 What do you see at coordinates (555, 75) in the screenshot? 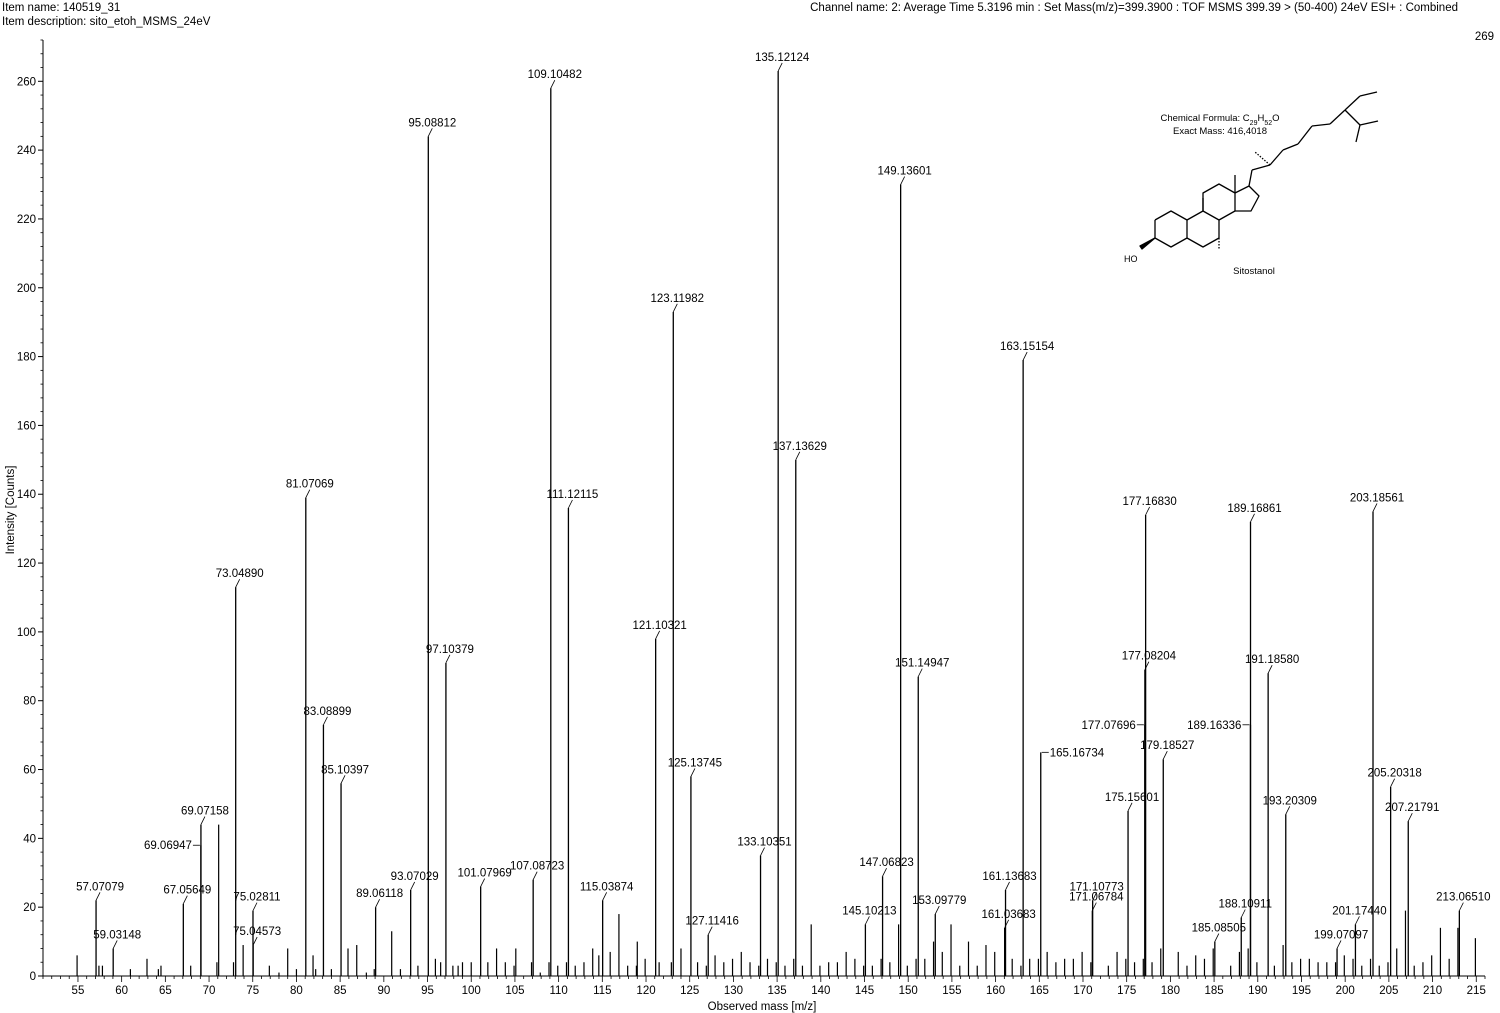
I see `peak-label: 109.10482` at bounding box center [555, 75].